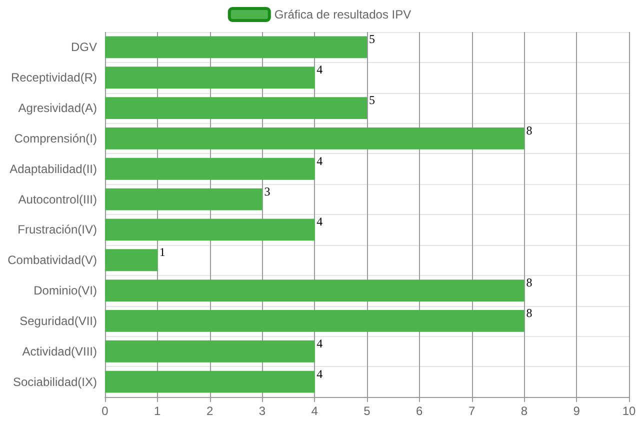  Describe the element at coordinates (162, 252) in the screenshot. I see `data-label: 1` at that location.